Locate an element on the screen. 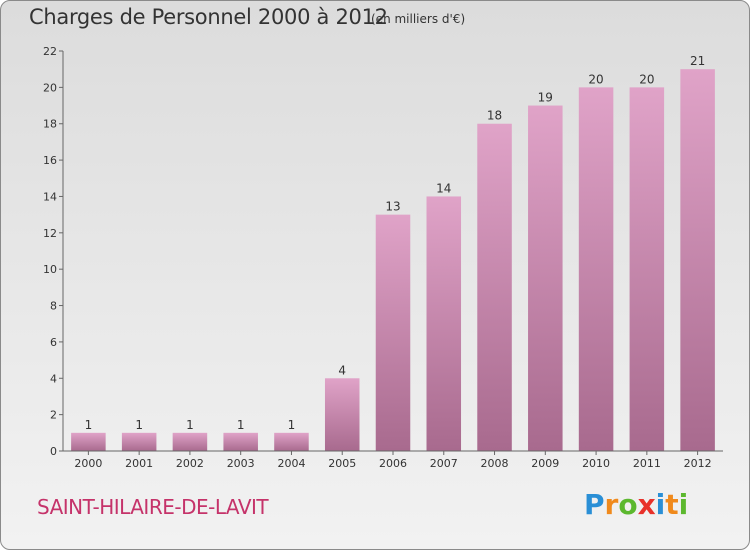  x-tick-label: 2012 is located at coordinates (698, 463).